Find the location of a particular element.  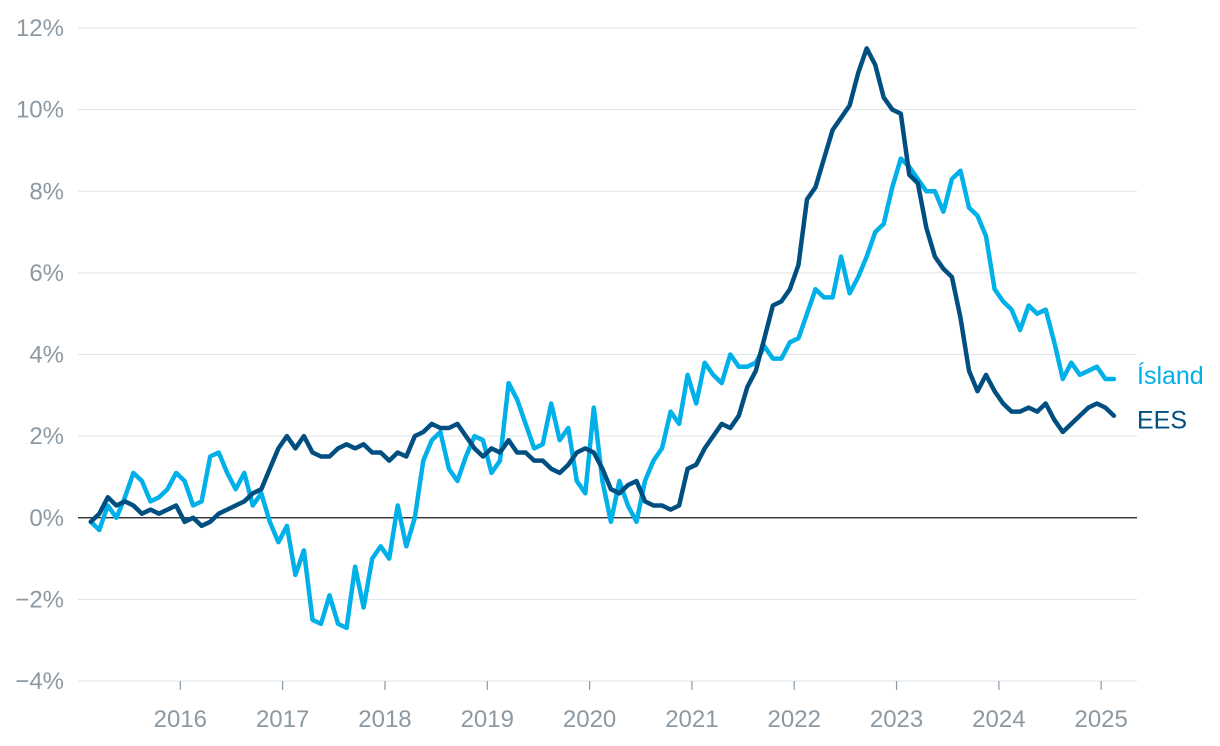

x-tick-label: 2021 is located at coordinates (691, 719).